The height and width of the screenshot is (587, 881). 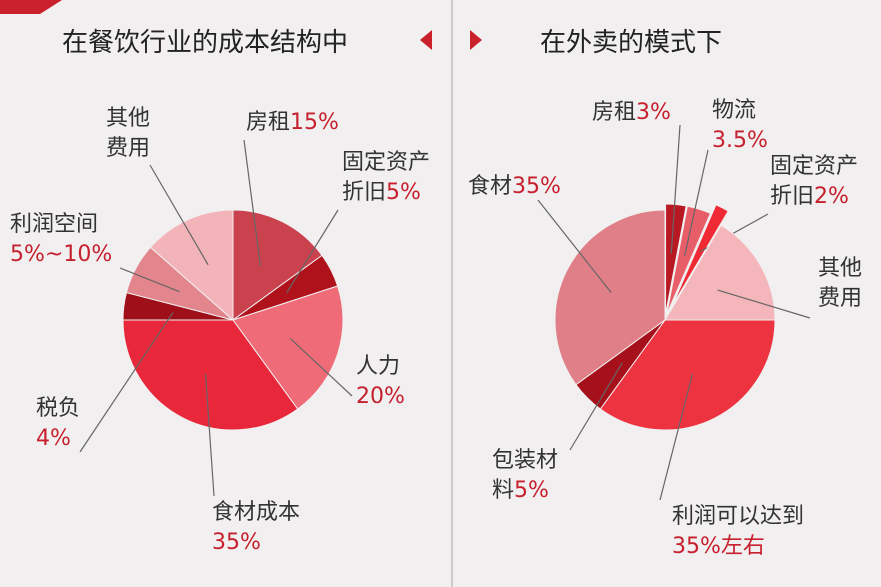 I want to click on category-label: 税负, so click(x=58, y=408).